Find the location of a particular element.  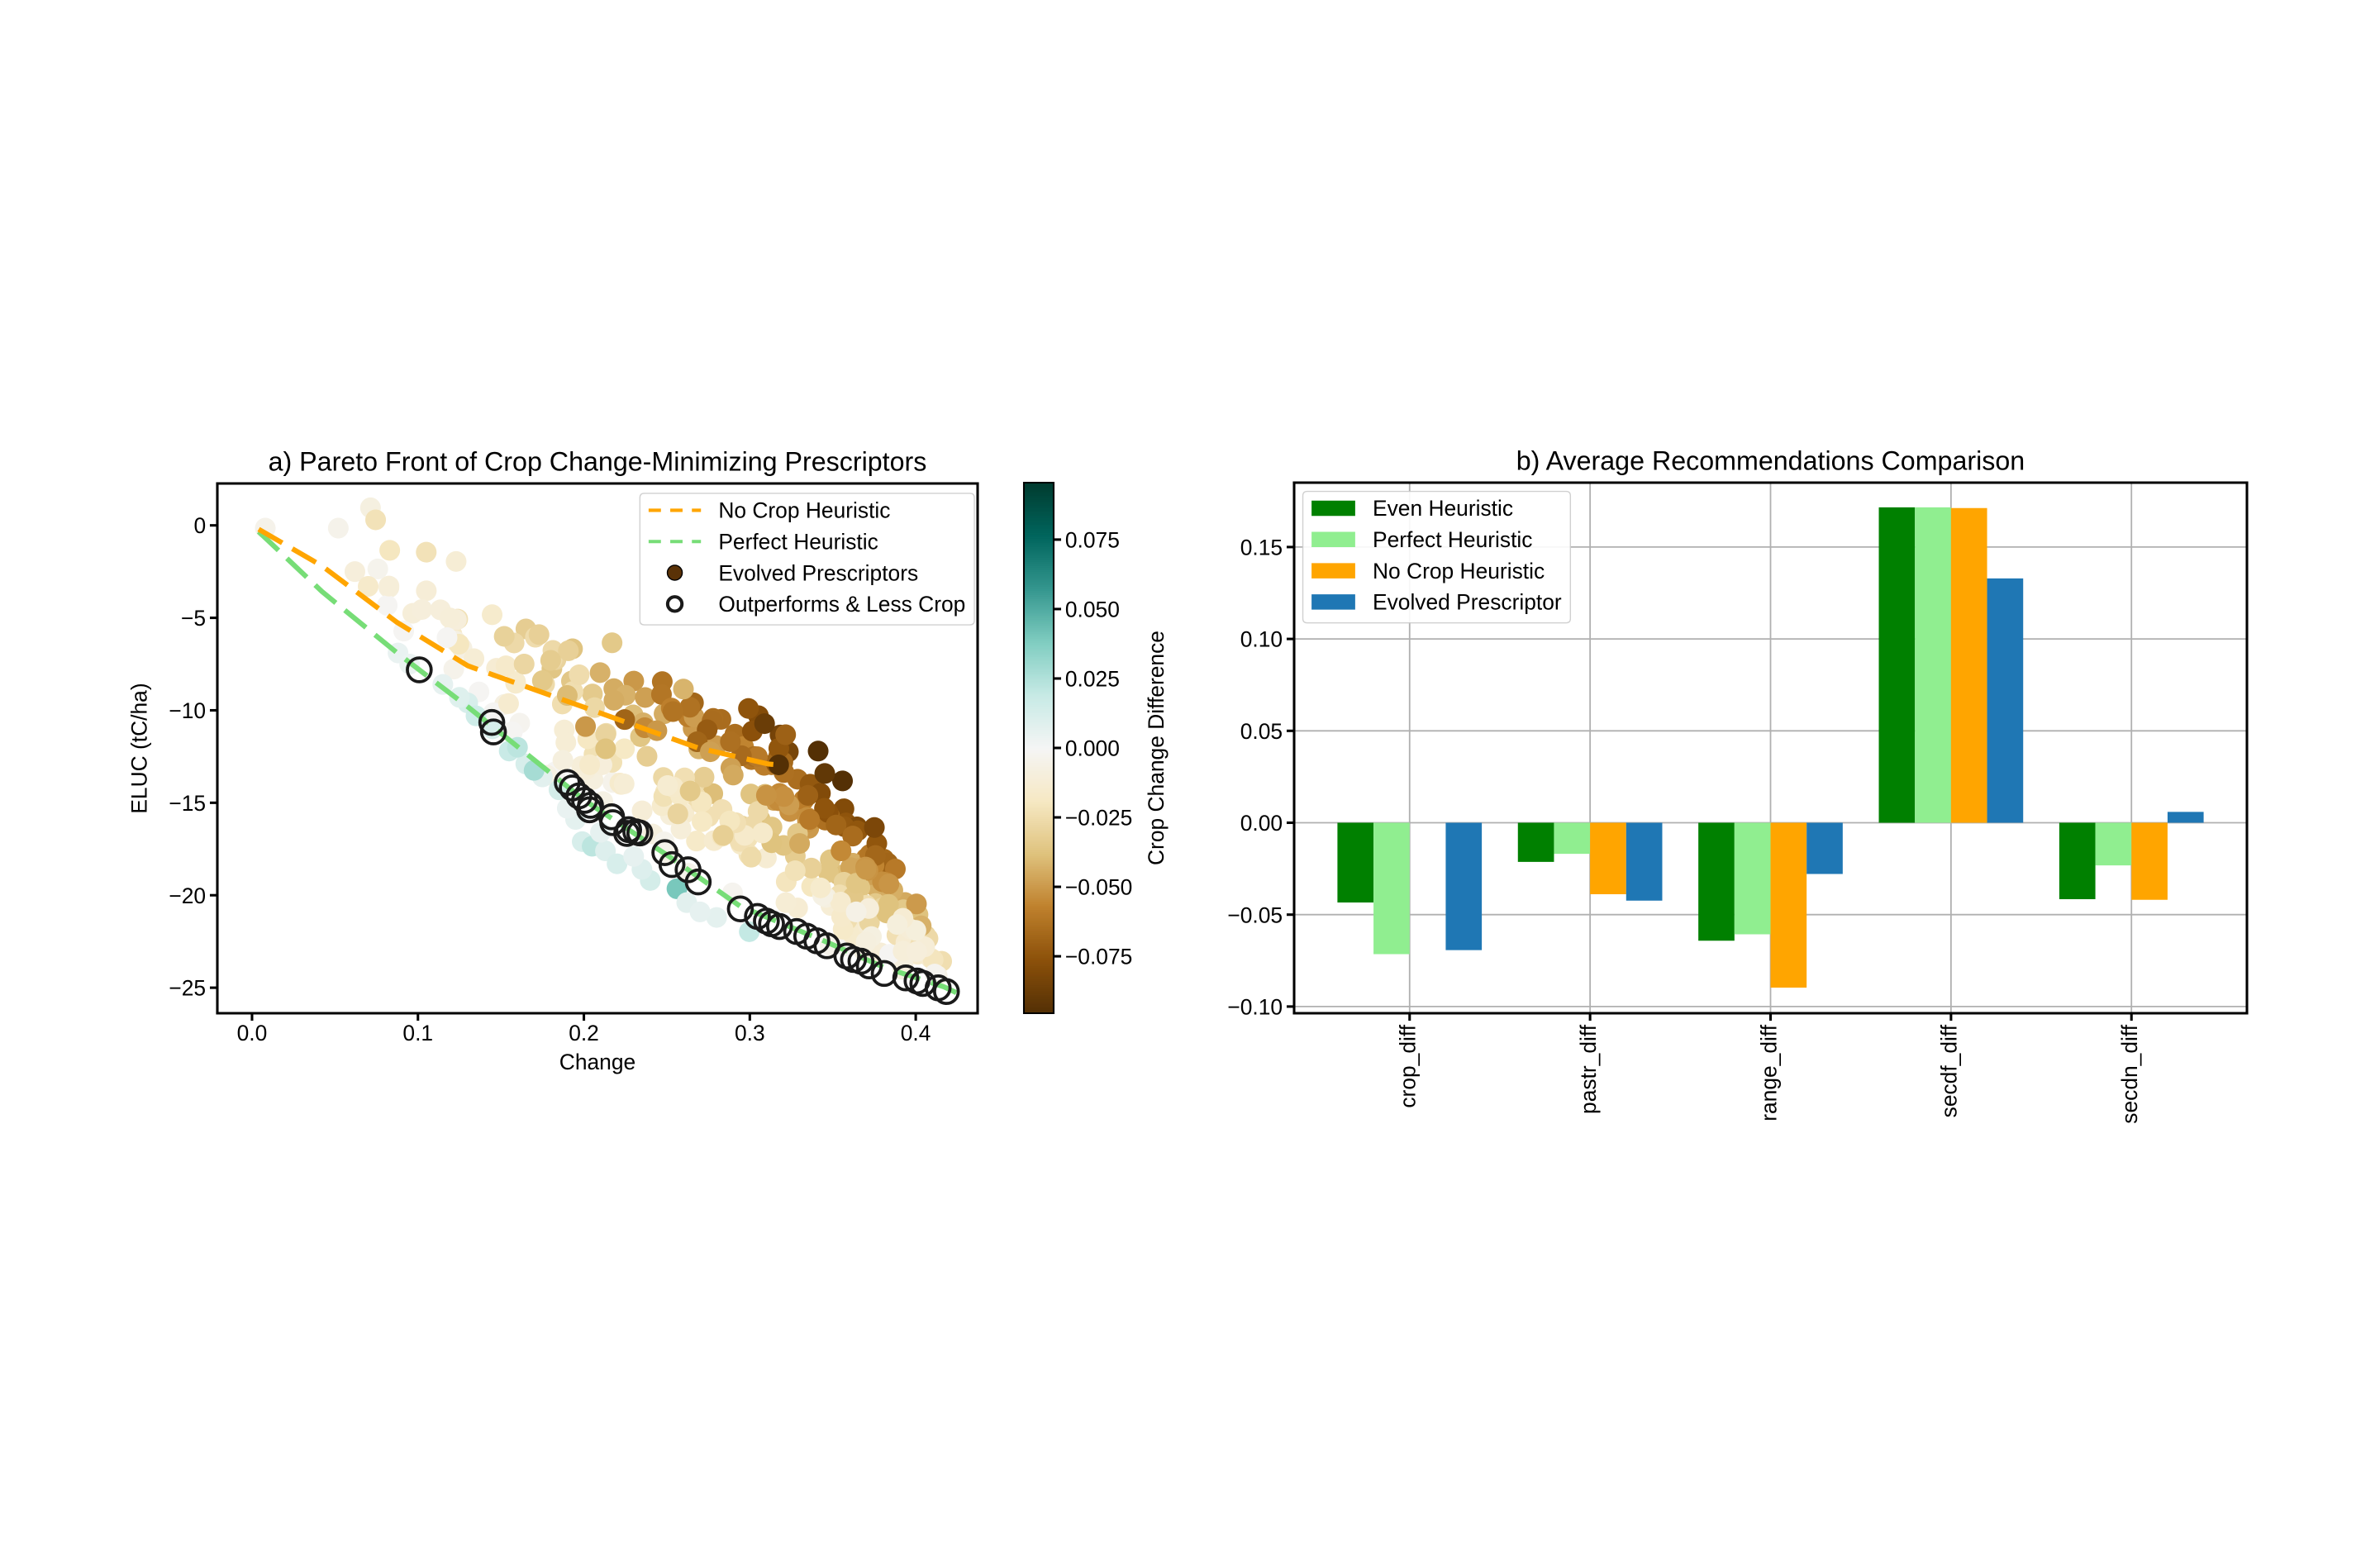

svg-text: 0.1 is located at coordinates (417, 1033).